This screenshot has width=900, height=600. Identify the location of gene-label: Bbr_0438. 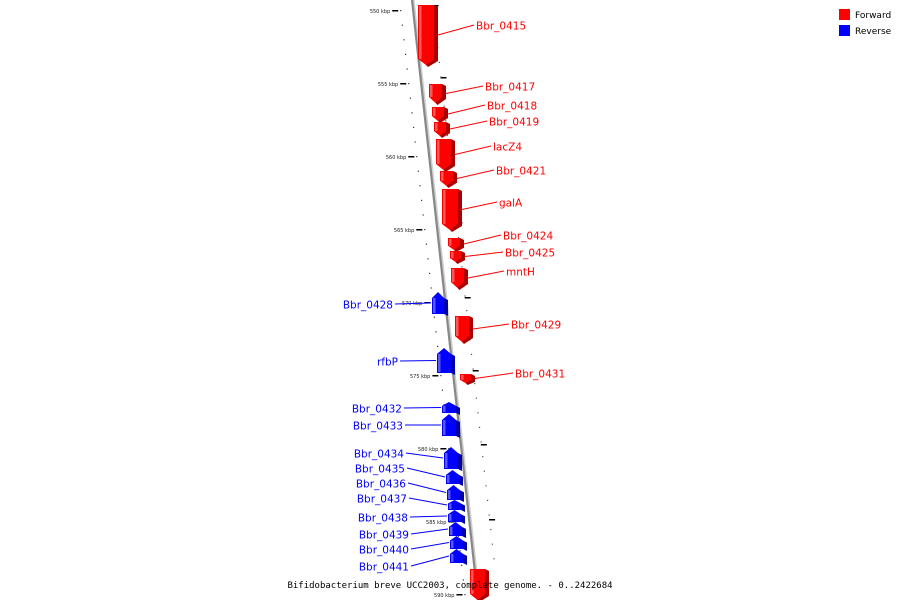
(383, 519).